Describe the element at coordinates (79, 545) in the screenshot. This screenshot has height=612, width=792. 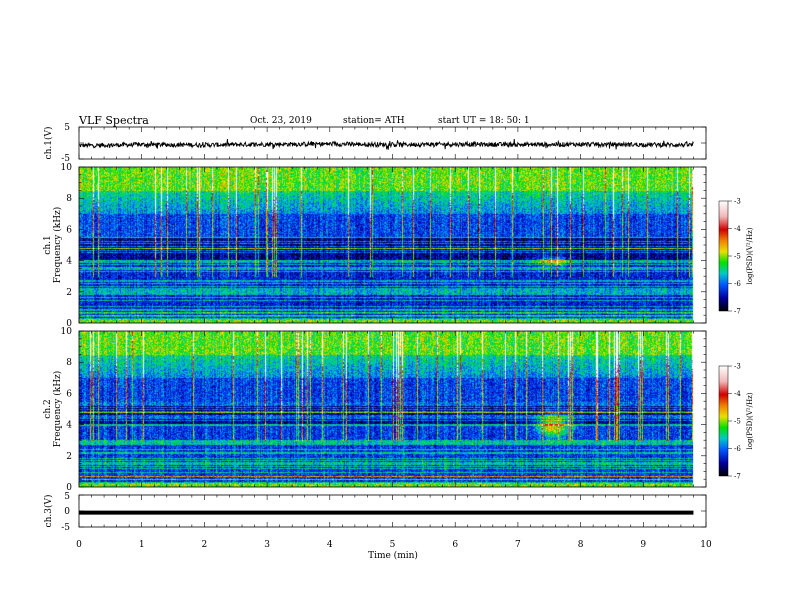
I see `x-tick-label: 0` at that location.